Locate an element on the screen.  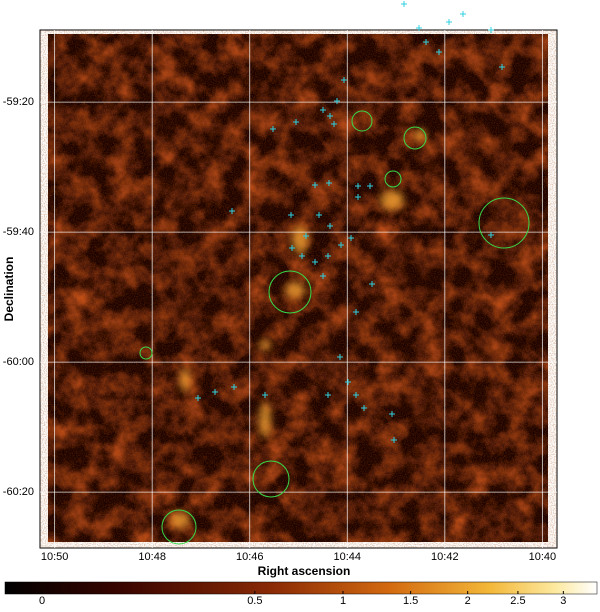
x-tick-label: 10:44 is located at coordinates (348, 557).